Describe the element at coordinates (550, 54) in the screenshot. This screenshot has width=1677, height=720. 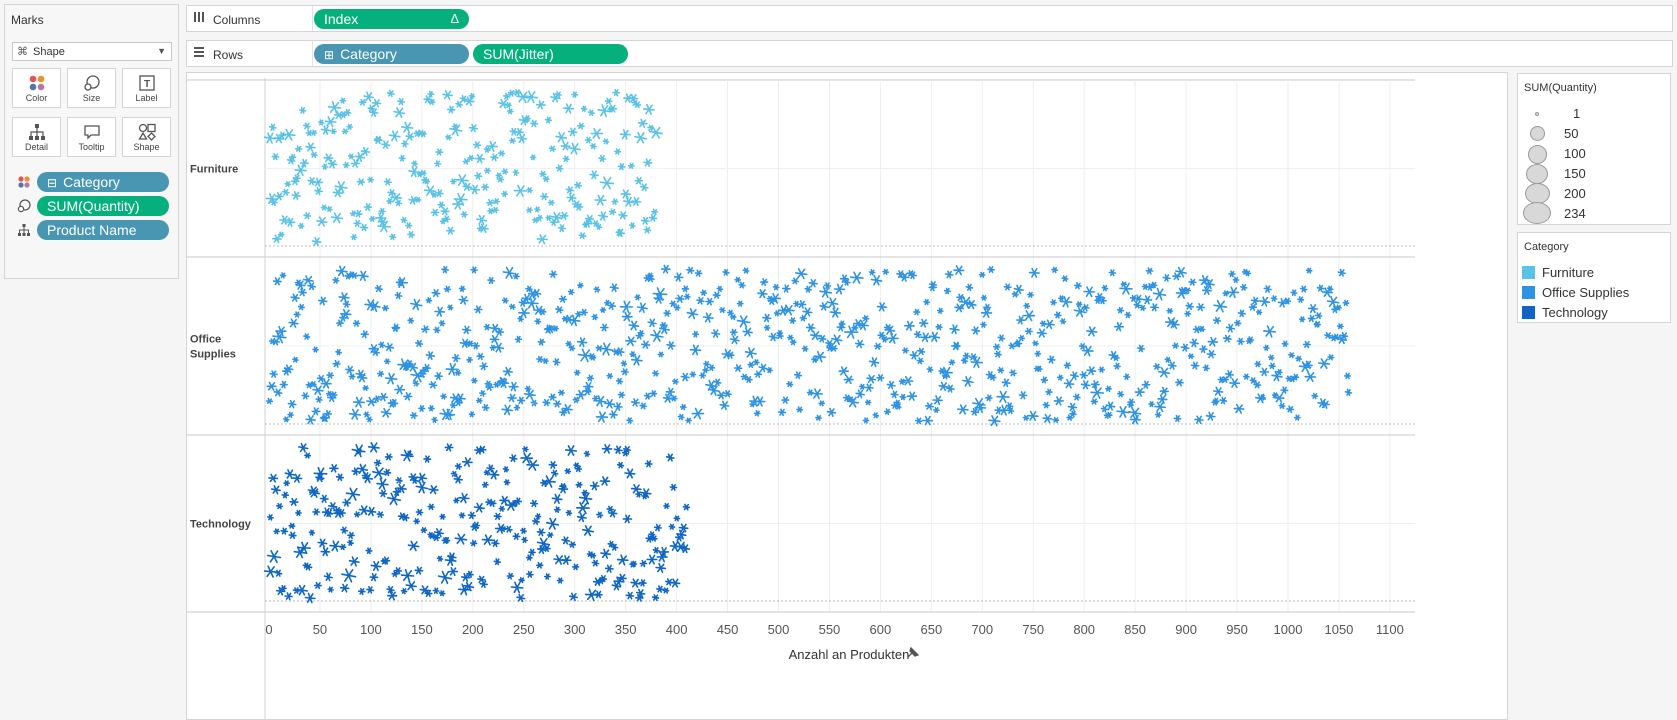
I see `rows-pill-sum-jitter: SUM(Jitter)` at that location.